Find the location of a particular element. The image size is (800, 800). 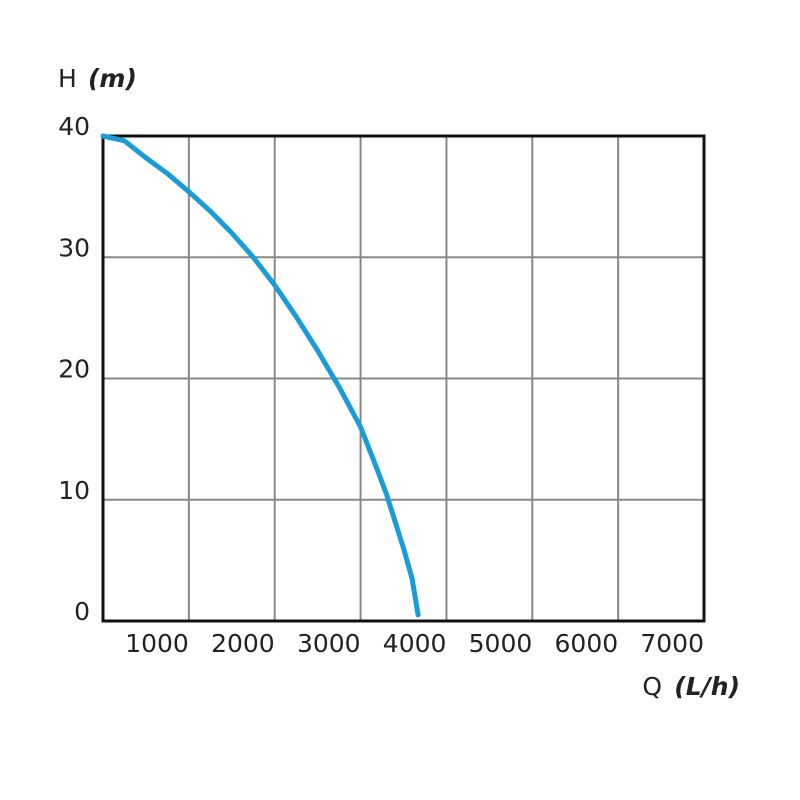

x-tick-label: 6000 is located at coordinates (587, 643).